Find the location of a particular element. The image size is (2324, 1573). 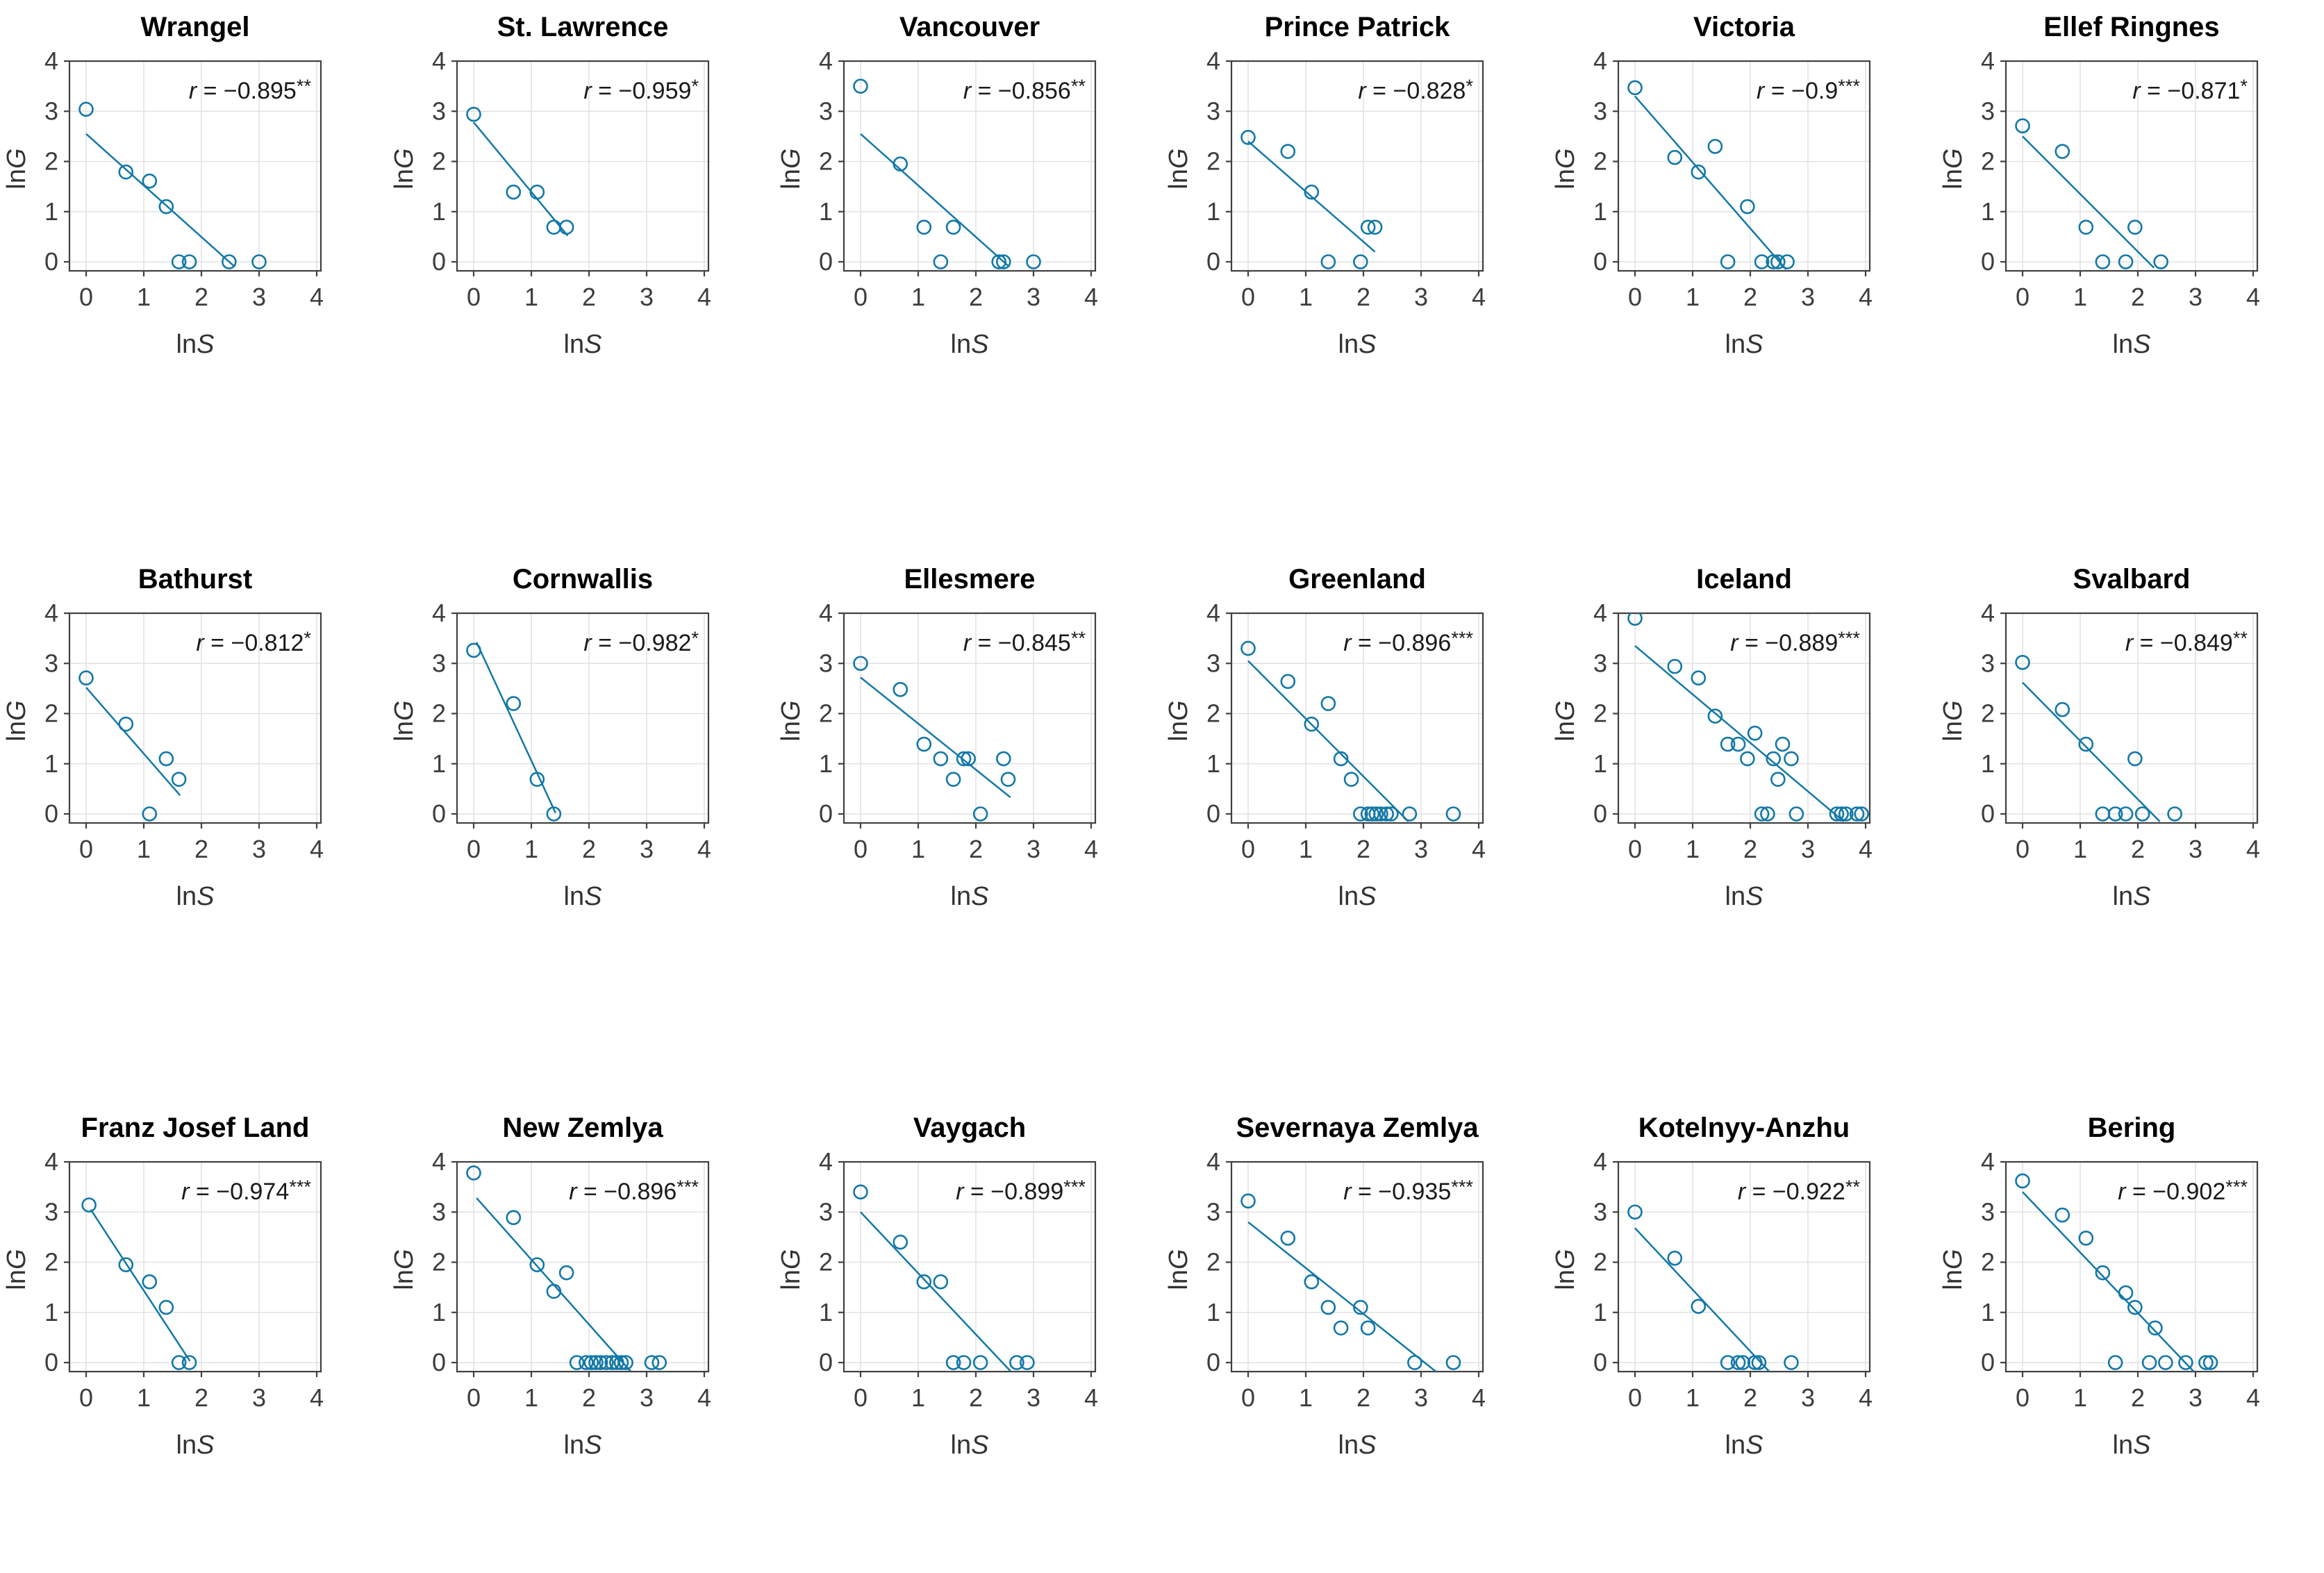

data-layer is located at coordinates (2098, 738).